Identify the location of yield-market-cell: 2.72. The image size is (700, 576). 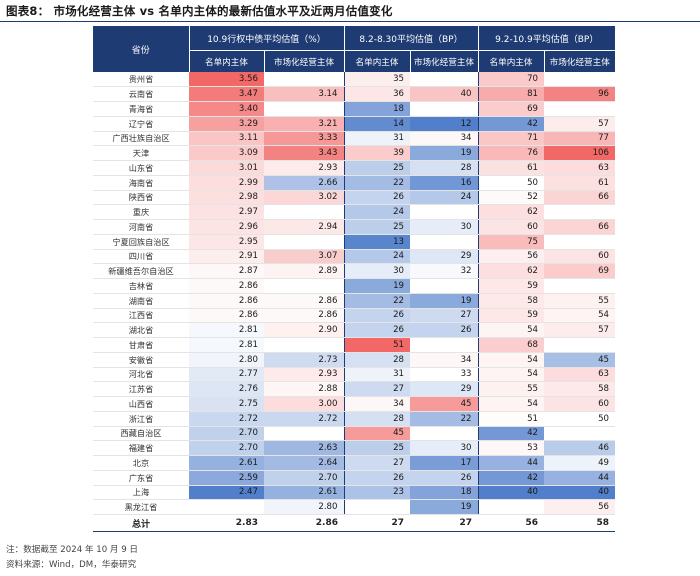
(304, 419).